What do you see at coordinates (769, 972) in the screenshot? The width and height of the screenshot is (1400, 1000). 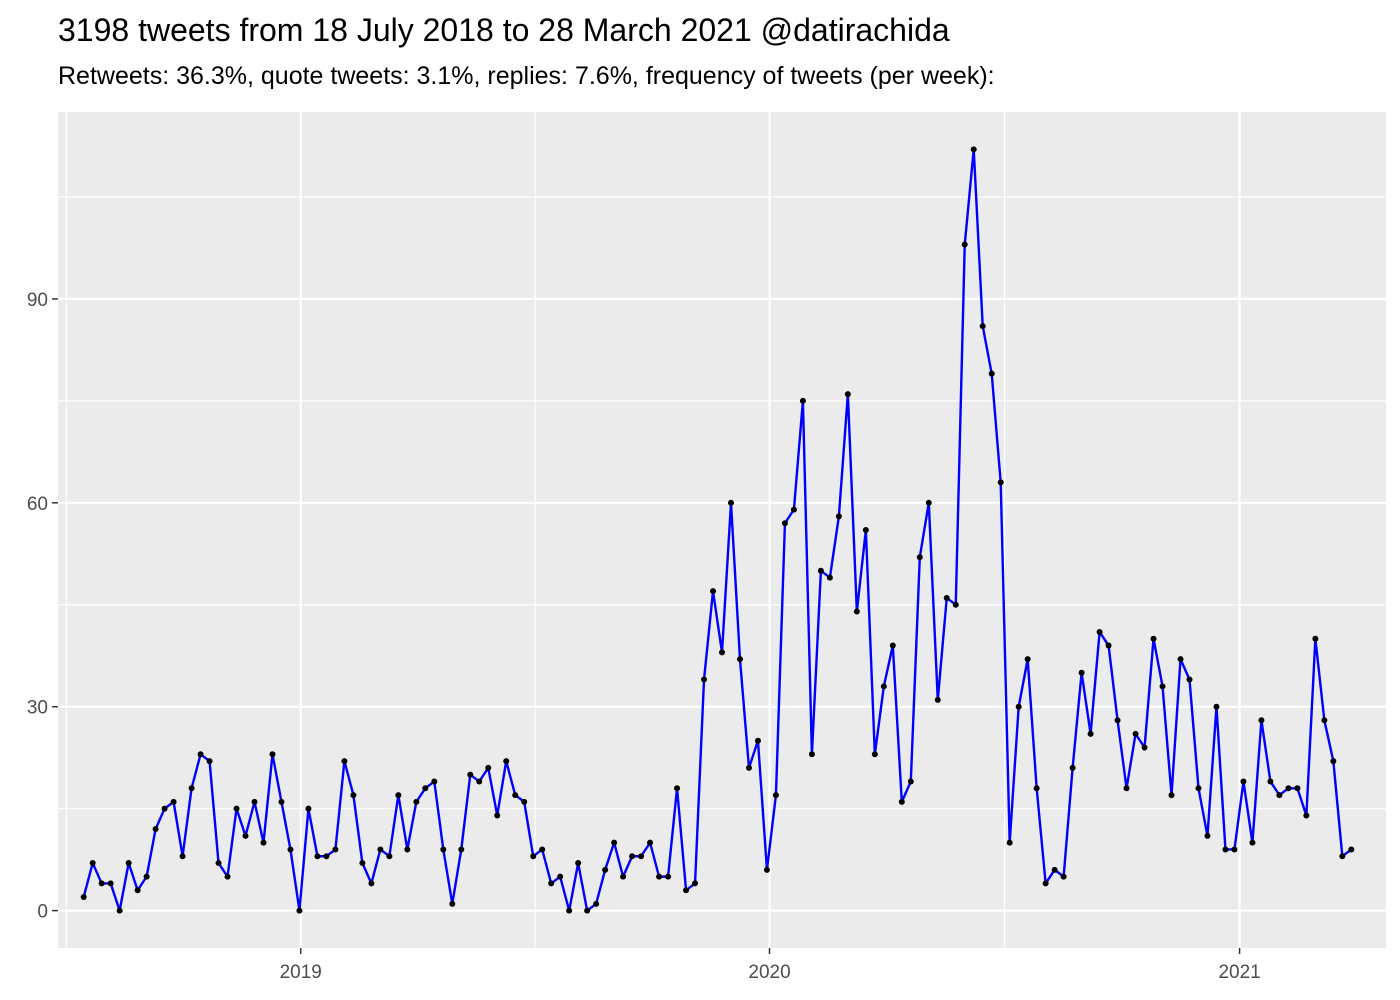 I see `x-tick-label: 2020` at bounding box center [769, 972].